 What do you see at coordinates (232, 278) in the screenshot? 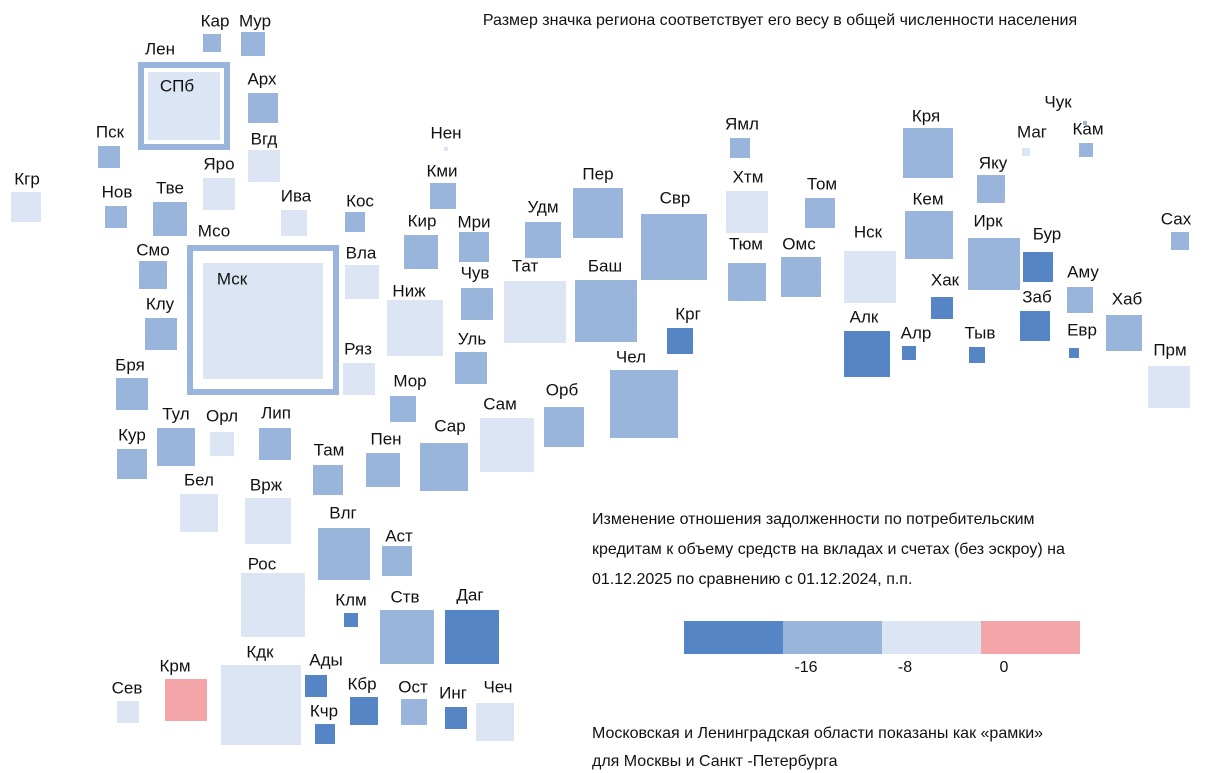
I see `region-label: Мск` at bounding box center [232, 278].